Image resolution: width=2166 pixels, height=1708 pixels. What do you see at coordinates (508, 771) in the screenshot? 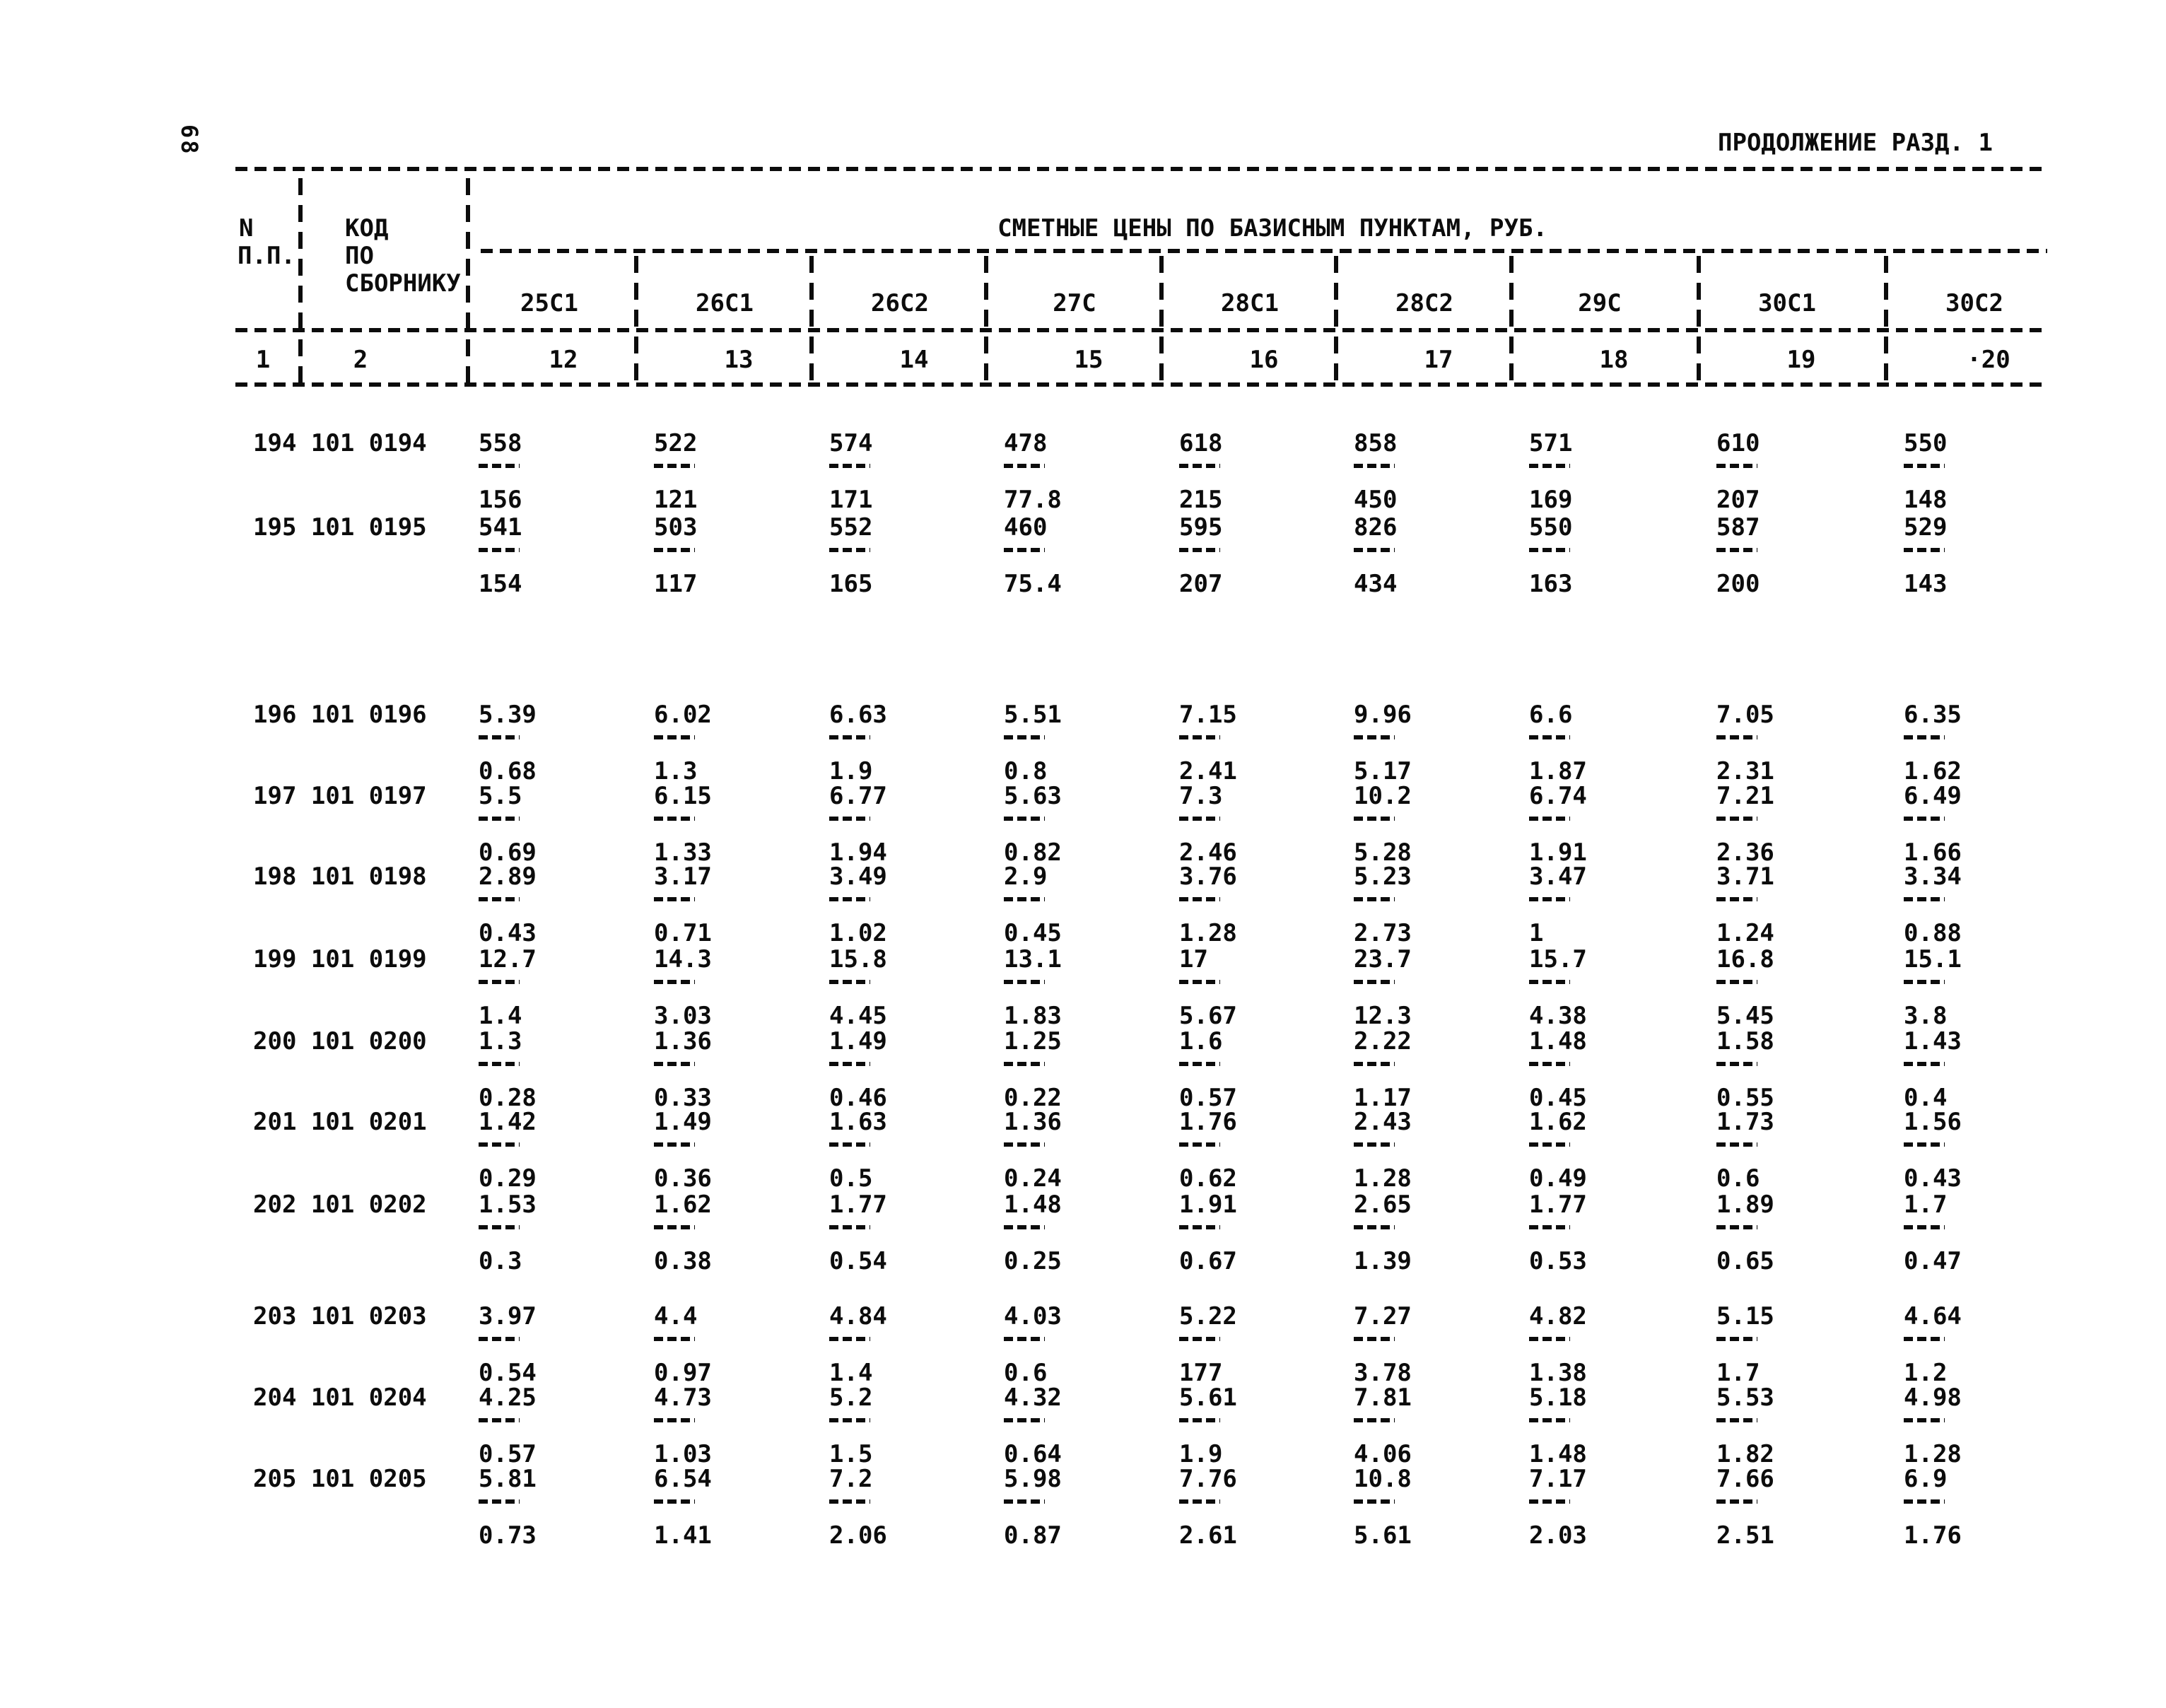
I see `price-cell-bottom: 0.68` at bounding box center [508, 771].